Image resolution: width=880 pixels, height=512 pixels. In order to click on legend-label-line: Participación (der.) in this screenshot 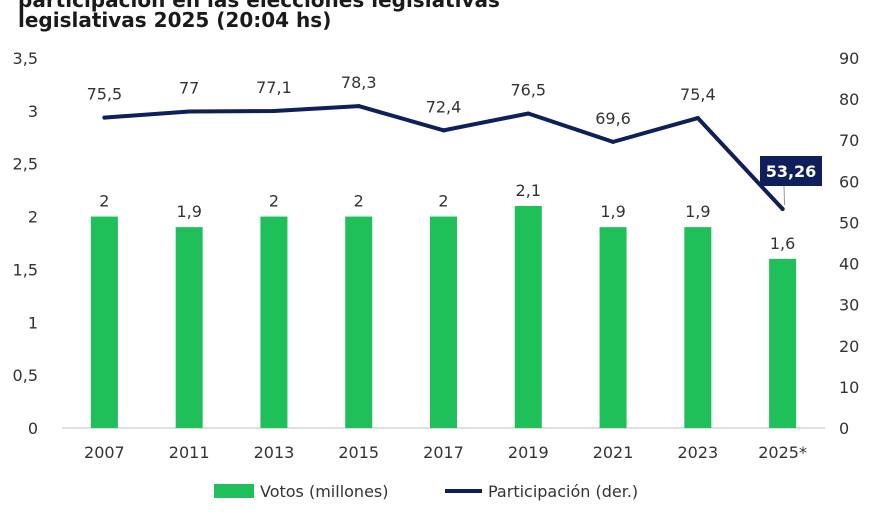, I will do `click(563, 491)`.